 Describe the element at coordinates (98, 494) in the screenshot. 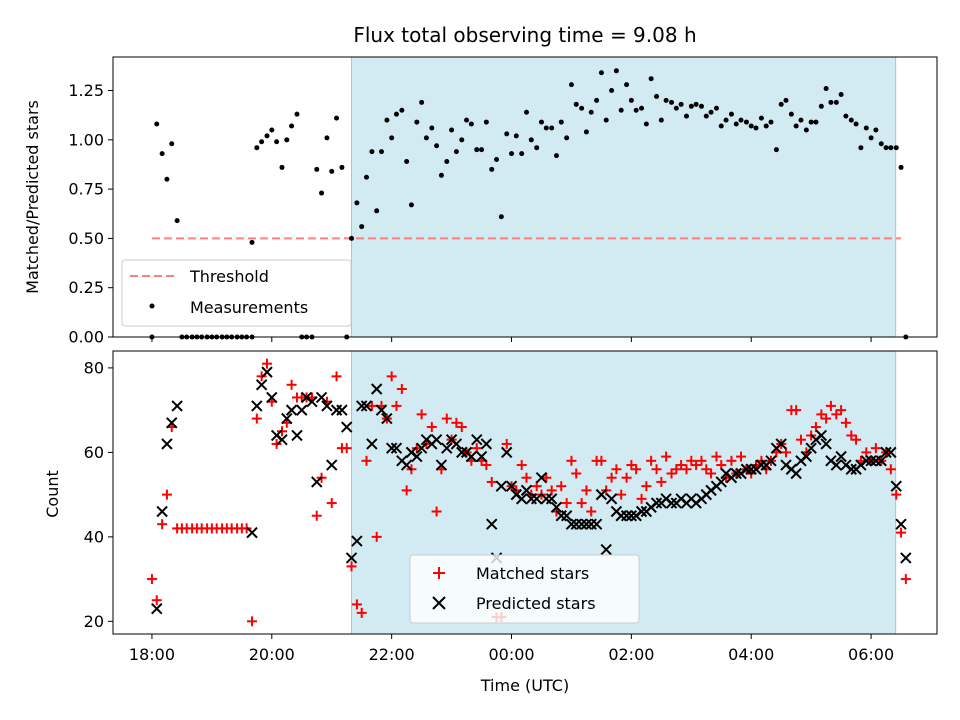

I see `bottom-y-ticks: 20 40 60 80` at that location.